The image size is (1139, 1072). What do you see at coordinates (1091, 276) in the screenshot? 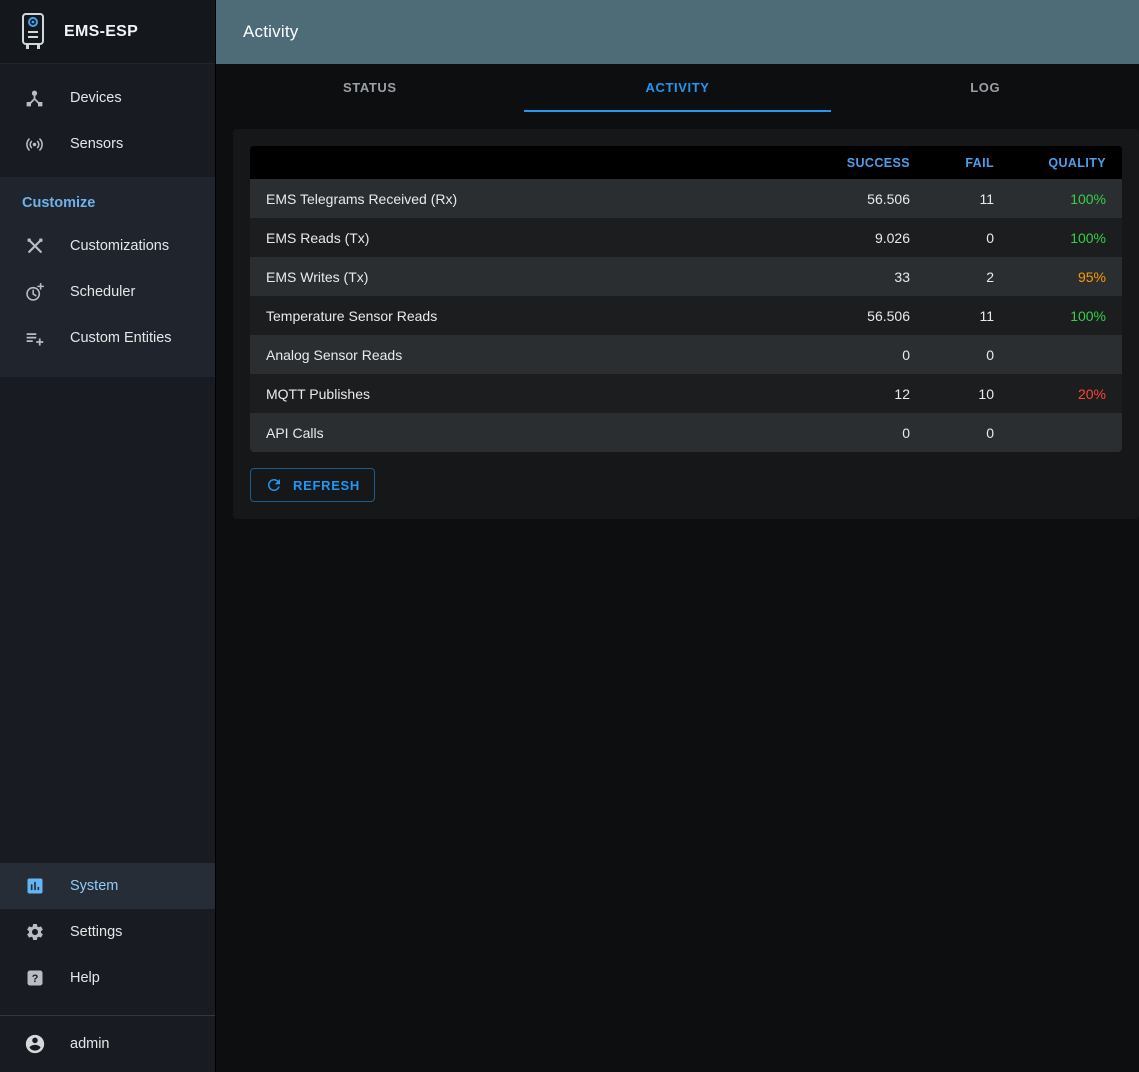
I see `row-quality: 95%` at bounding box center [1091, 276].